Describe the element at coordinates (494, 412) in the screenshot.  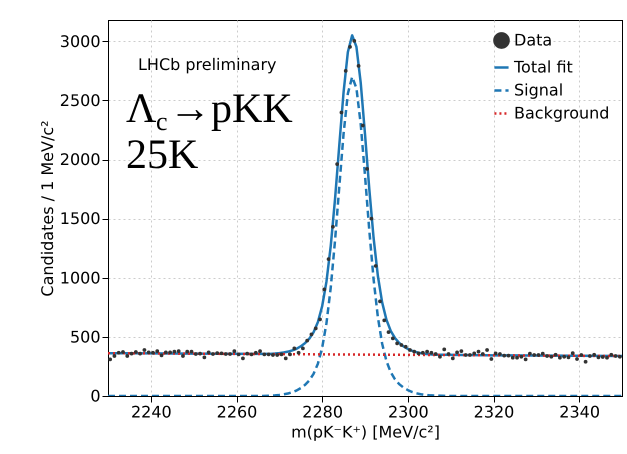
I see `x-tick-label: 2320` at that location.